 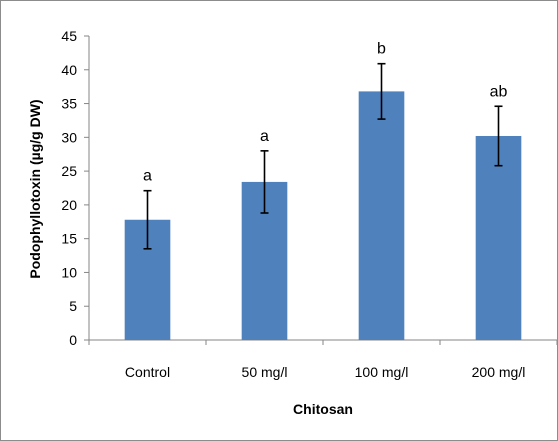 What do you see at coordinates (499, 91) in the screenshot?
I see `significance-label: ab` at bounding box center [499, 91].